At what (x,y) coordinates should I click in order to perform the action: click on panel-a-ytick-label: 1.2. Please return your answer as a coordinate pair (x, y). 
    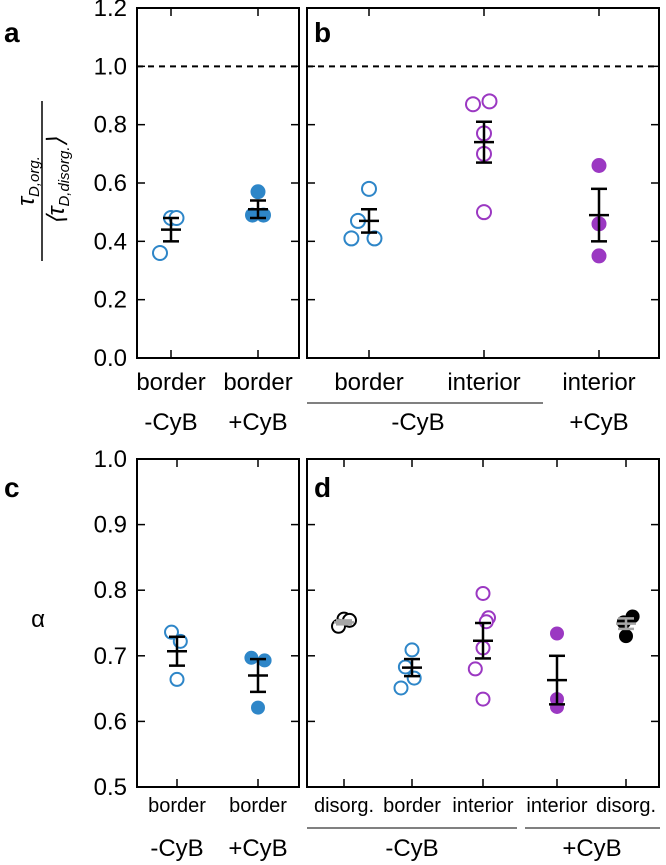
    Looking at the image, I should click on (110, 11).